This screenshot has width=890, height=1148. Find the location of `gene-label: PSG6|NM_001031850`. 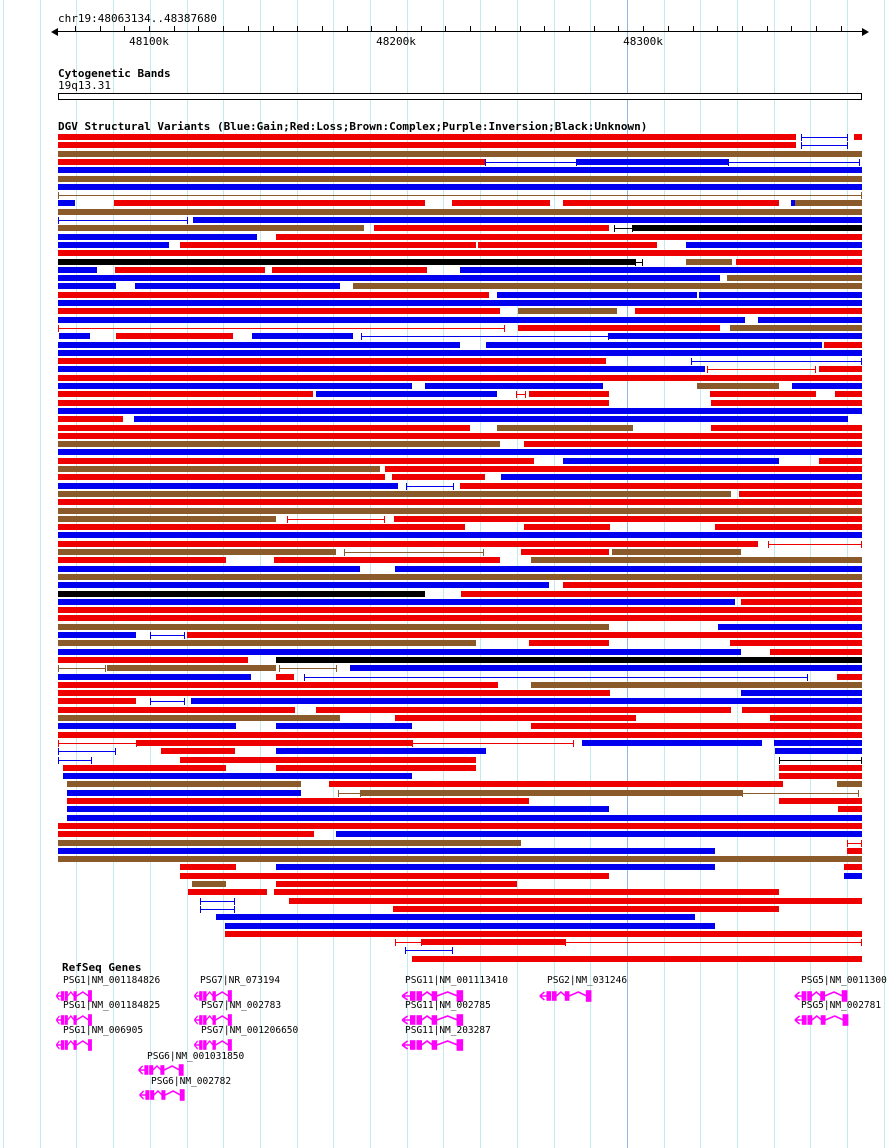

gene-label: PSG6|NM_001031850 is located at coordinates (196, 1056).